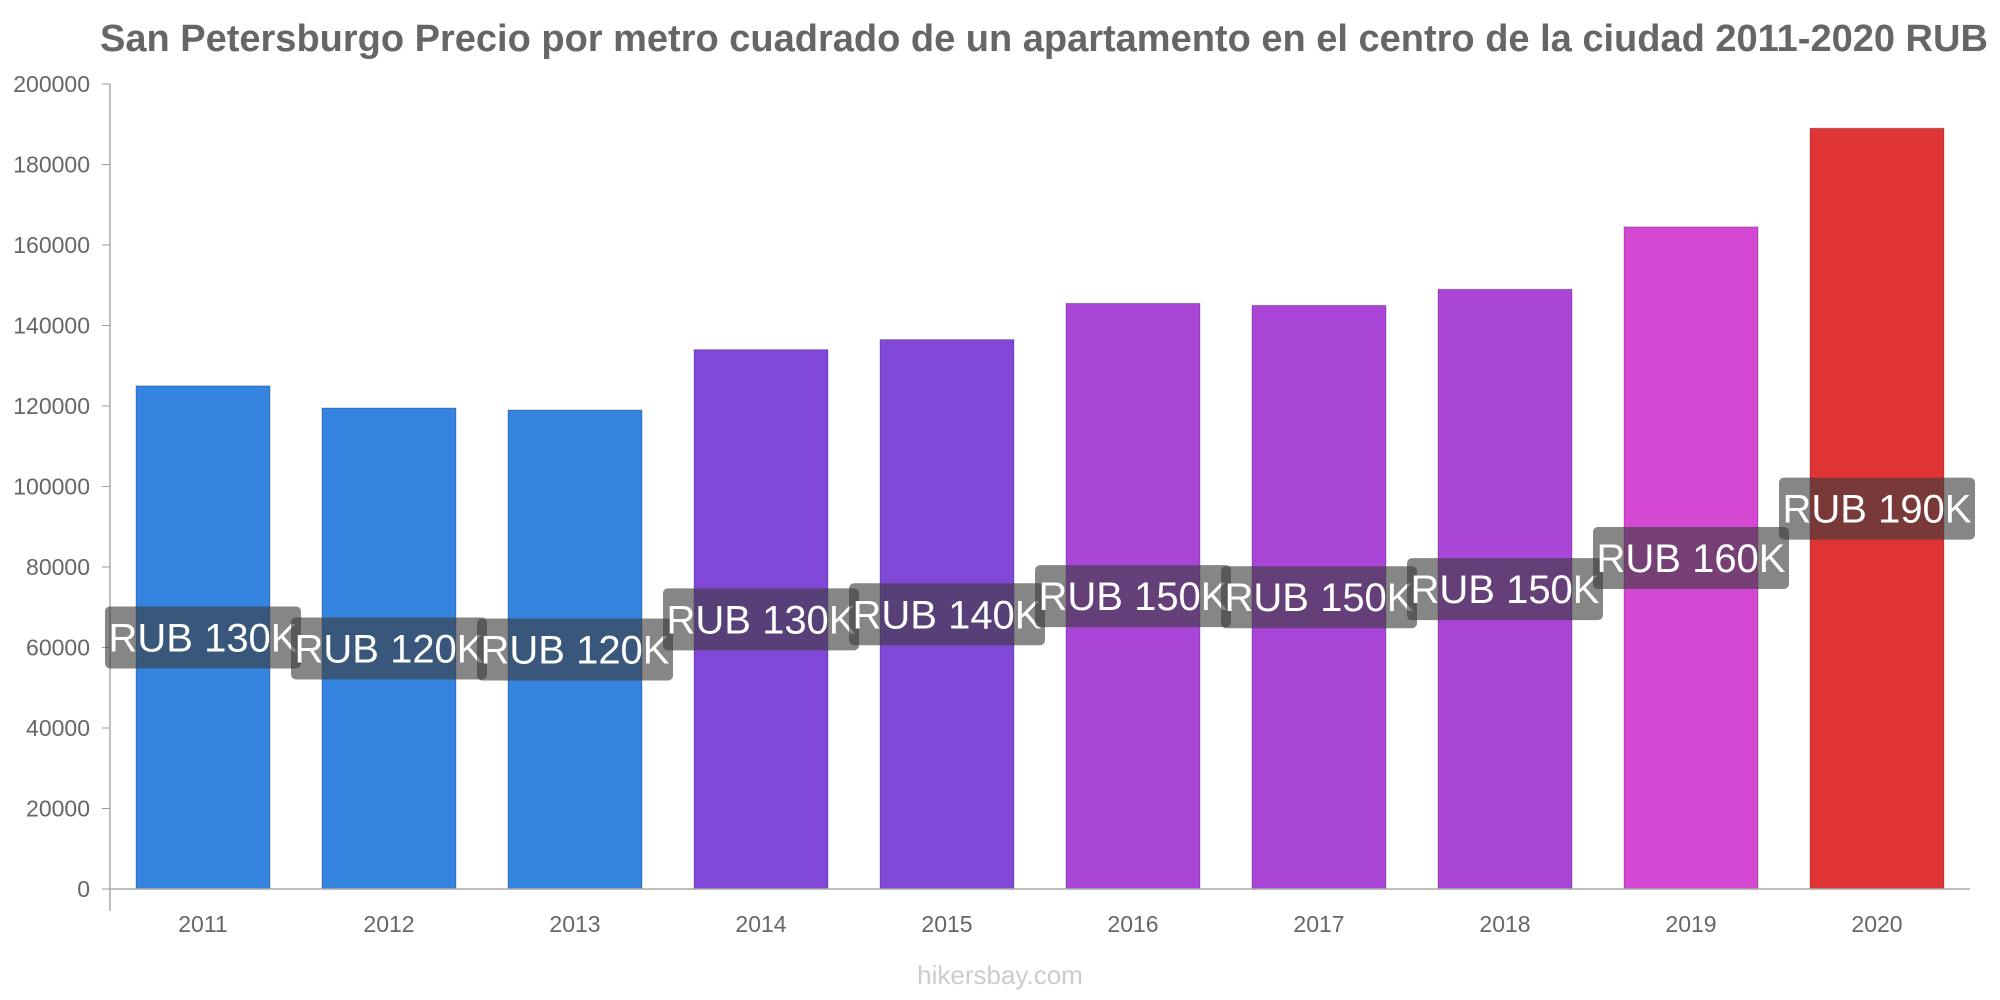  Describe the element at coordinates (1040, 924) in the screenshot. I see `x-axis-labels: 2011 2012 2013 2014 2015 2016 2017 2018 2019 2020` at that location.